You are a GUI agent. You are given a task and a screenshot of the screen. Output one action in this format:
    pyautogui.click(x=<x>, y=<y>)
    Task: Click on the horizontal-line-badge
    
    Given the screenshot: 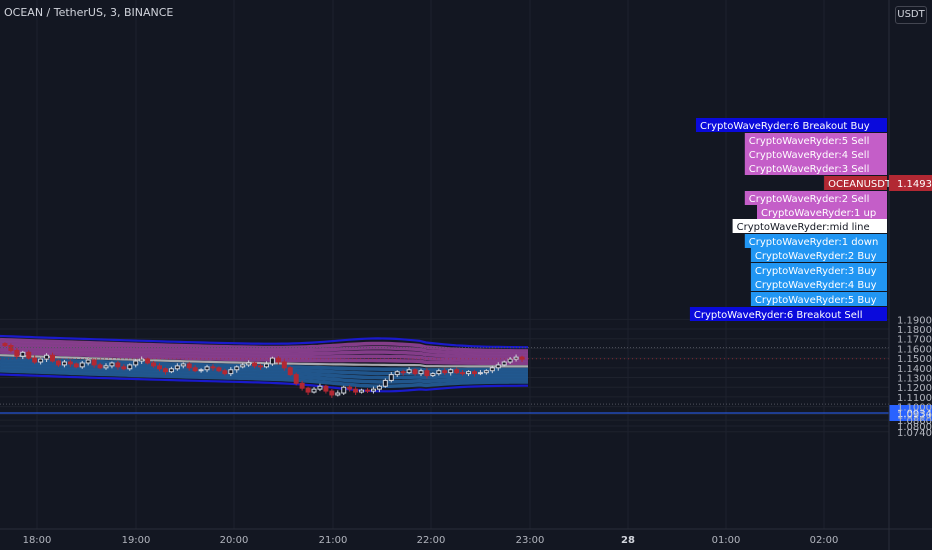 What is the action you would take?
    pyautogui.click(x=910, y=413)
    